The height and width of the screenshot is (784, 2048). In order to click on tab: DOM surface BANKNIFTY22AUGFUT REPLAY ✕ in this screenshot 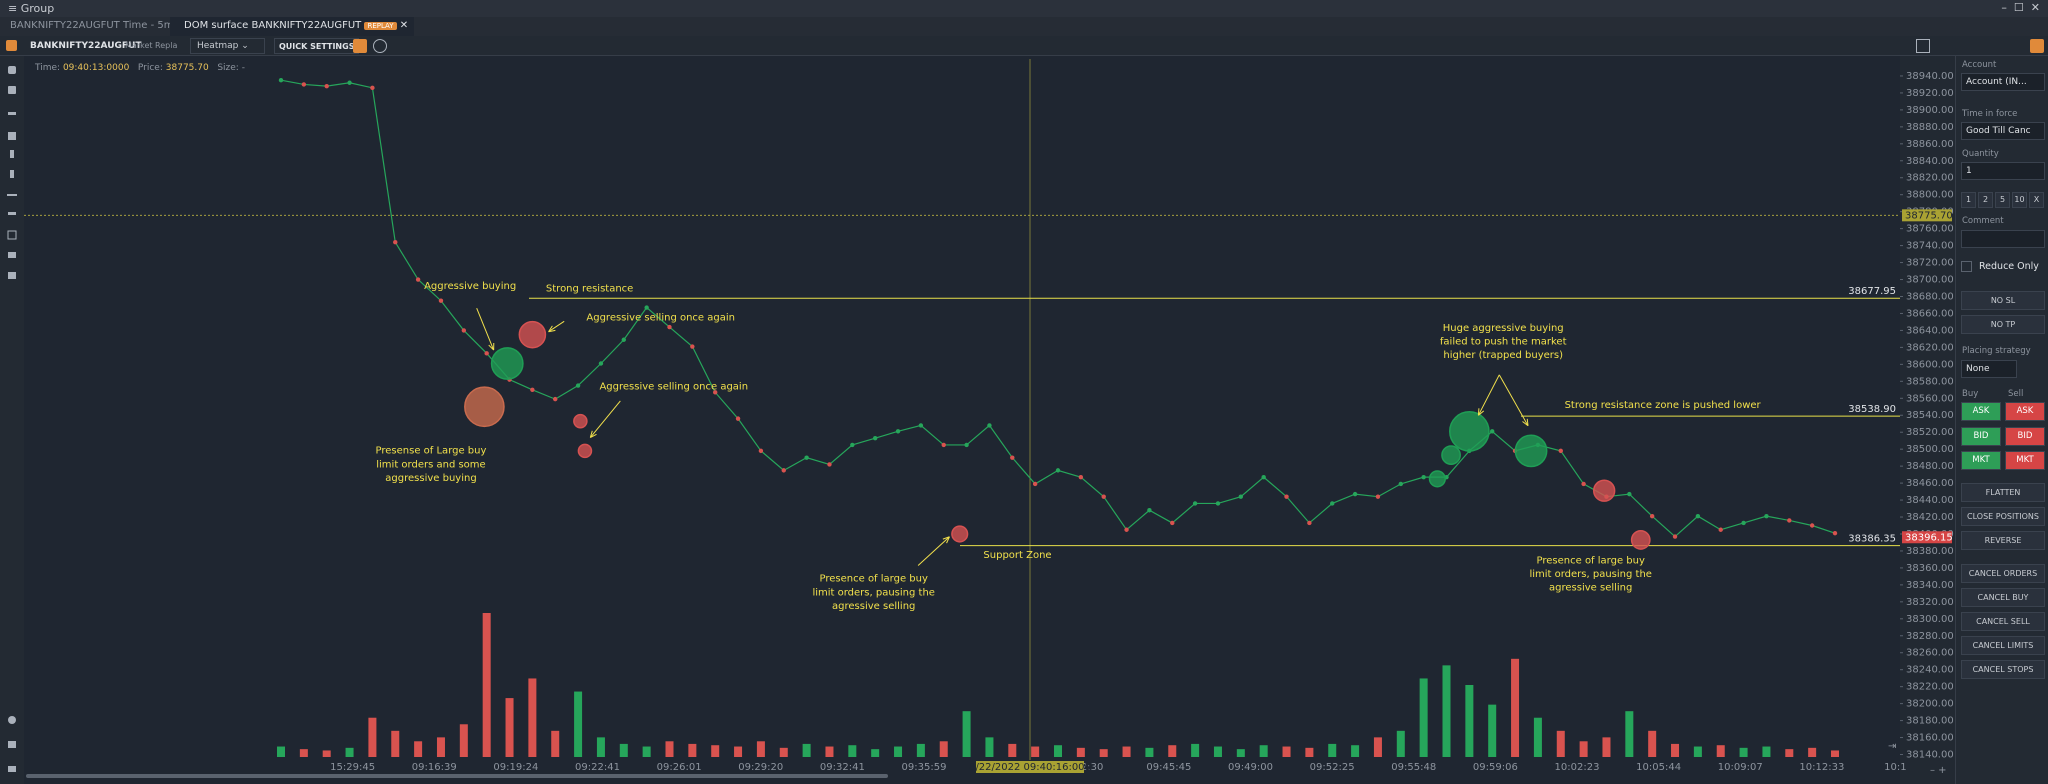, I will do `click(292, 26)`.